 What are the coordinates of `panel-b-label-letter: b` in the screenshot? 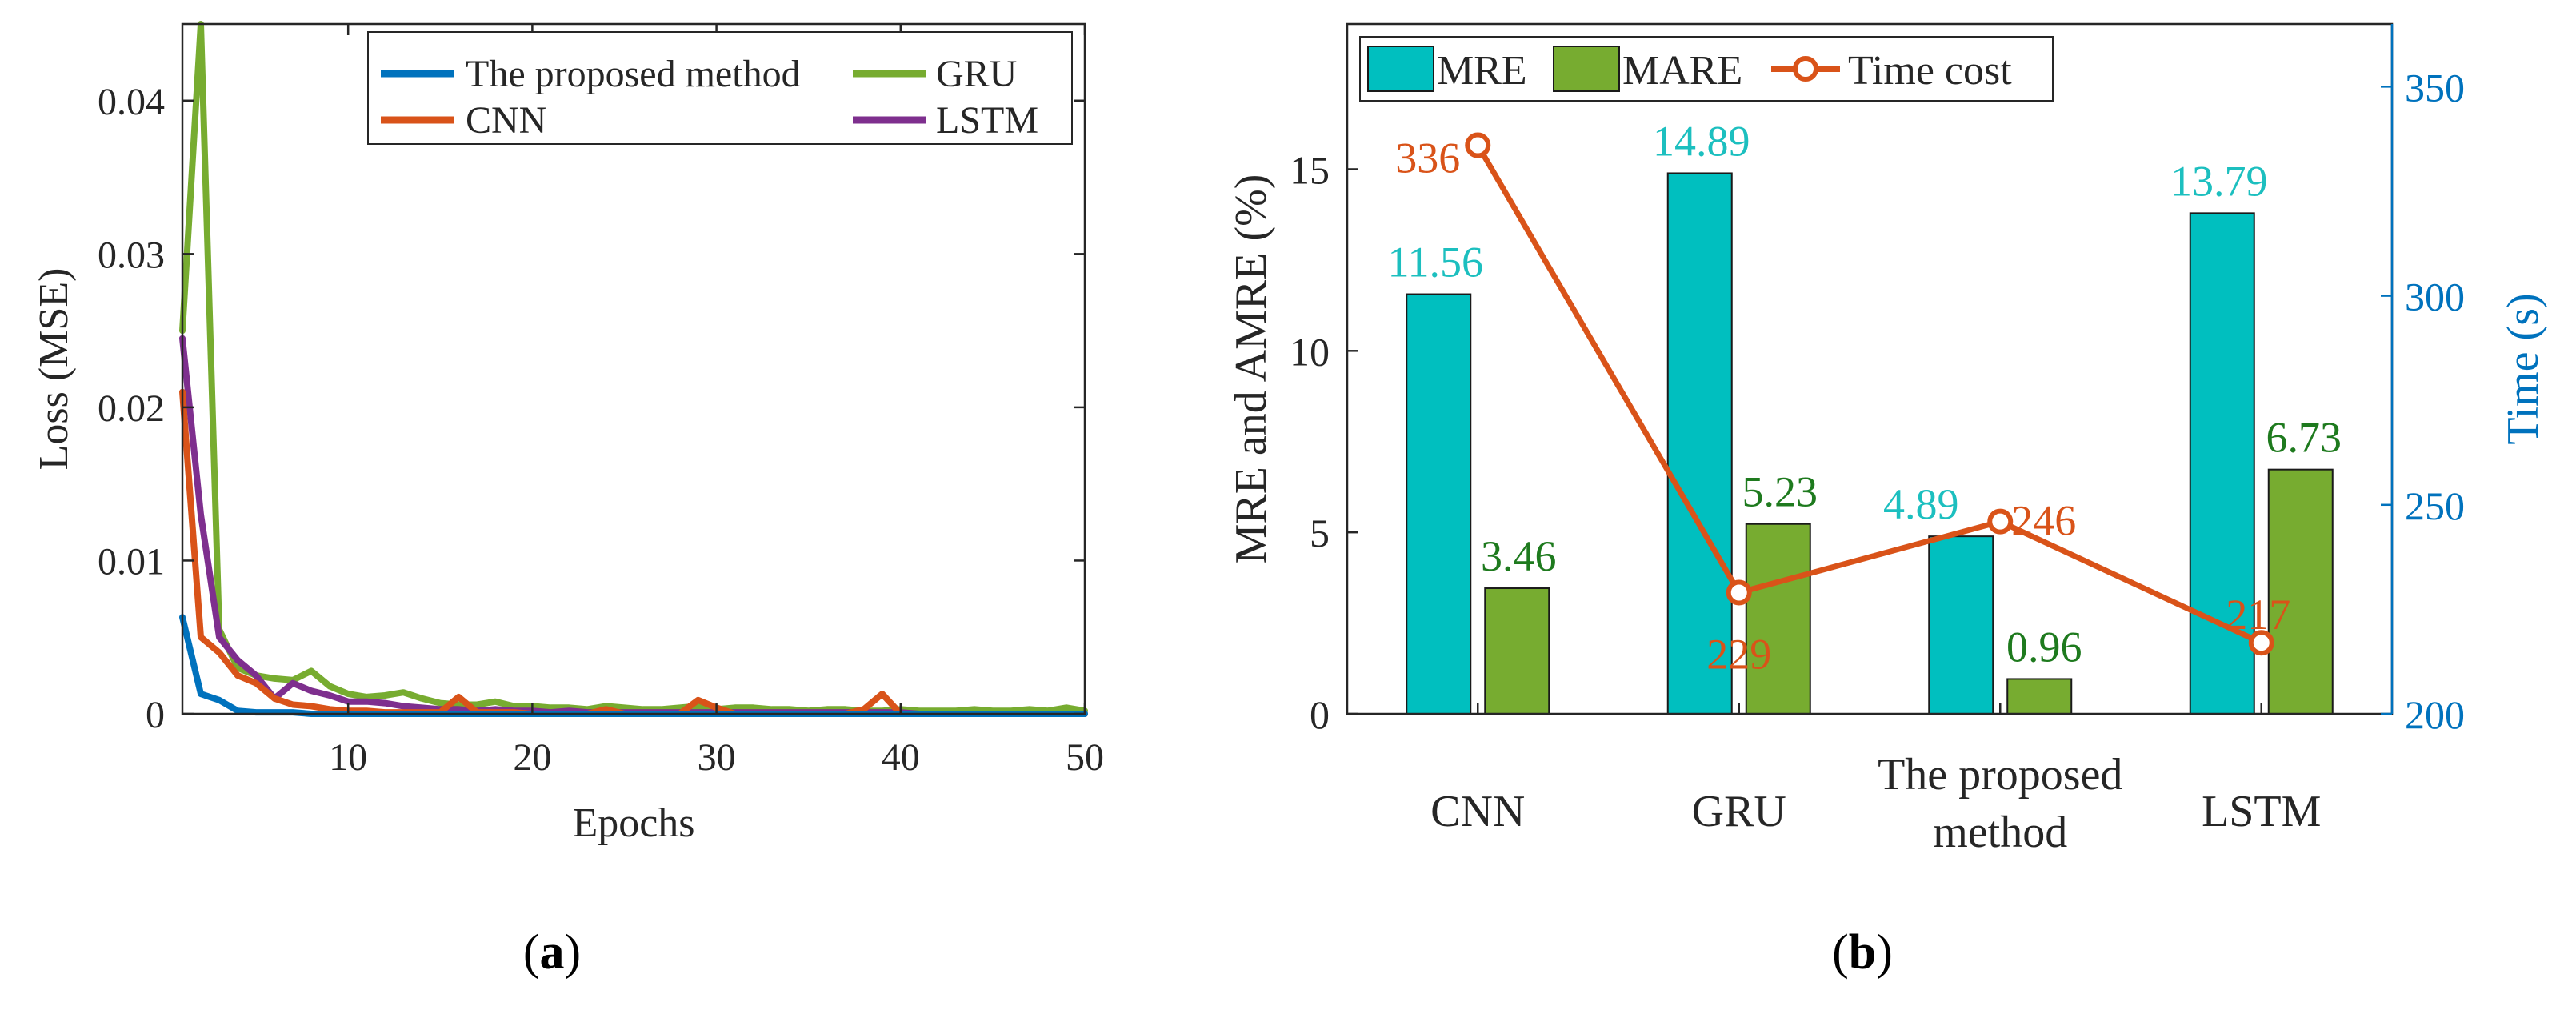 It's located at (1862, 952).